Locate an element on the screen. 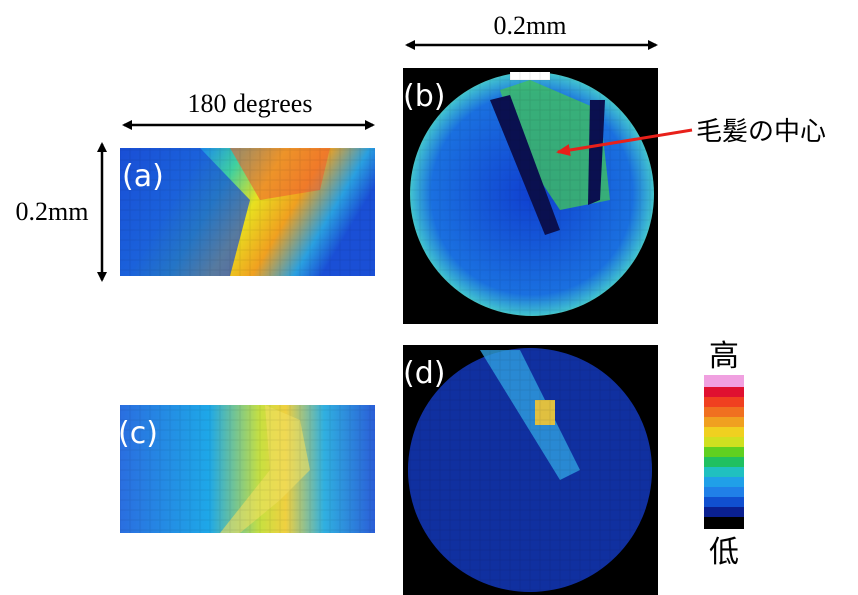  panel-a: (a) is located at coordinates (247, 212).